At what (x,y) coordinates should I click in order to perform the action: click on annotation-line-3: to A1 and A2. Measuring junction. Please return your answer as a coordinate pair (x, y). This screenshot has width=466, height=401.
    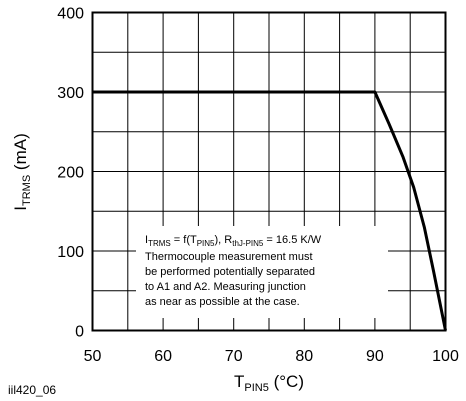
    Looking at the image, I should click on (225, 287).